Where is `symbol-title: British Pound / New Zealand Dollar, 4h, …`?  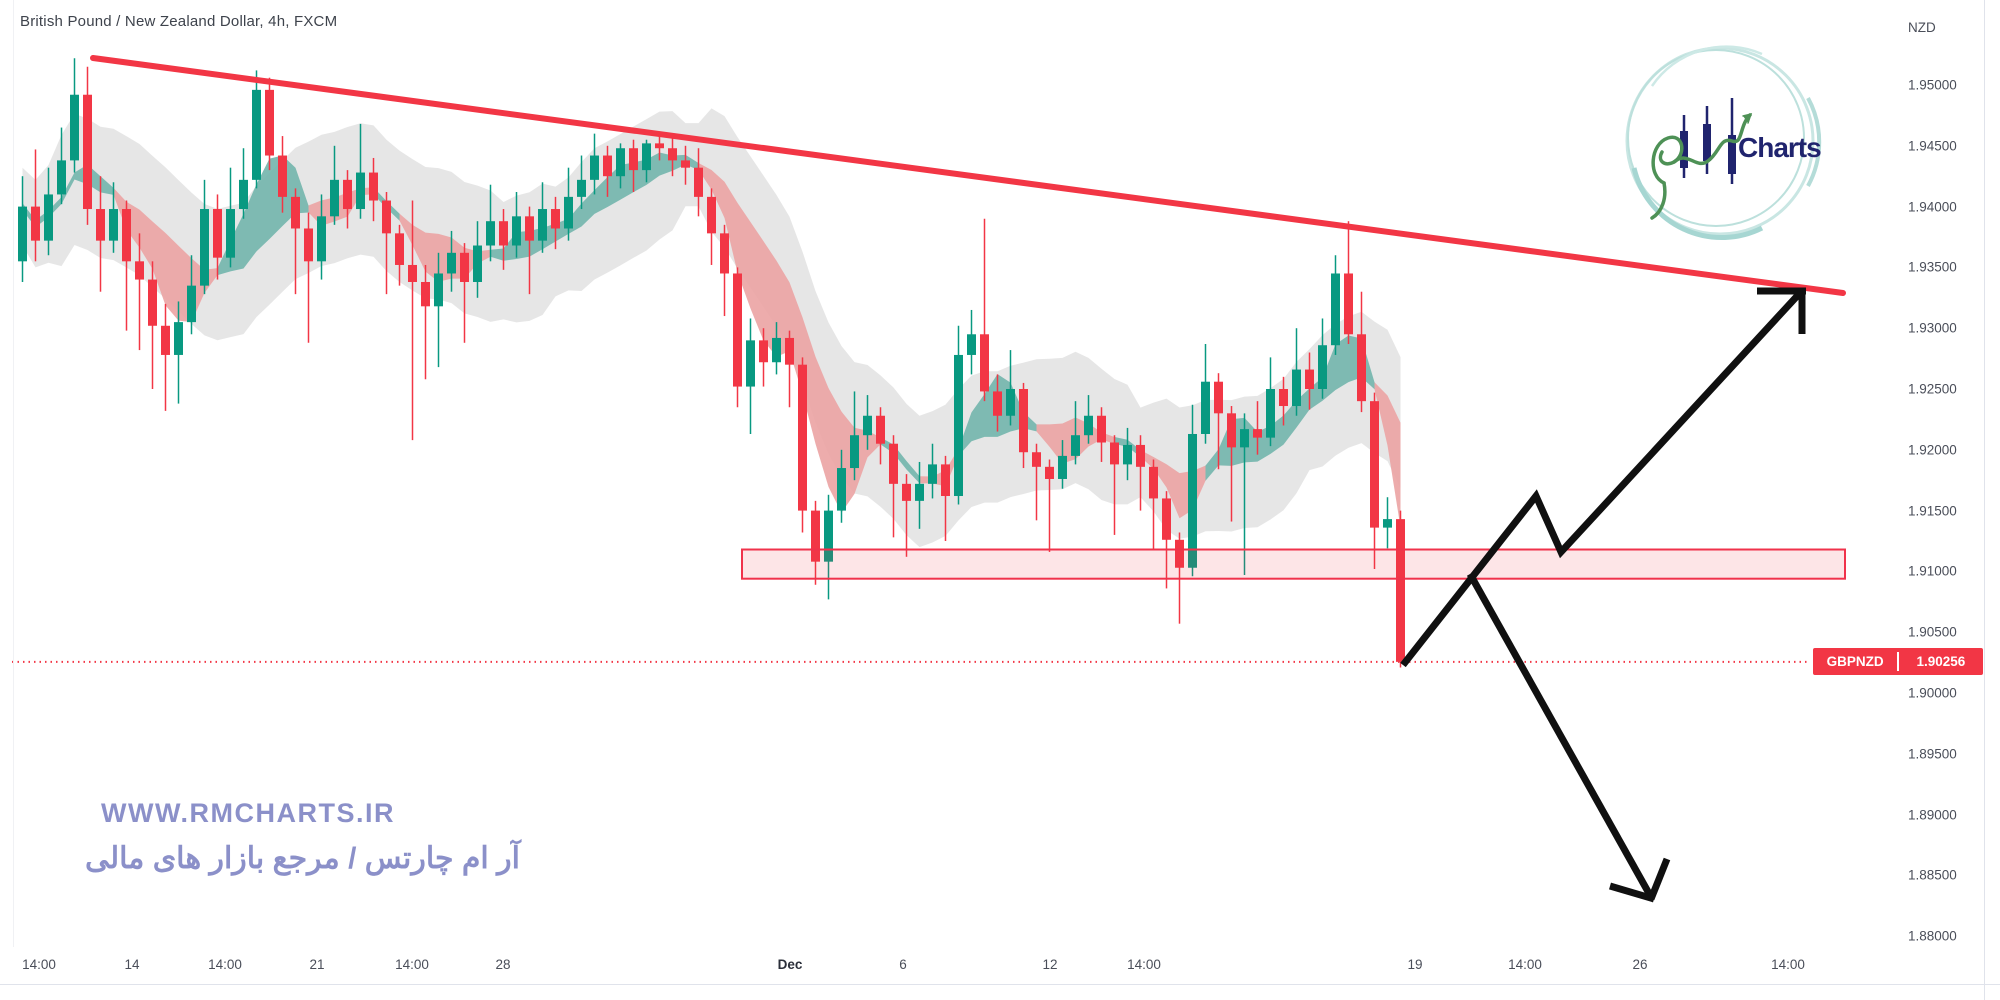 symbol-title: British Pound / New Zealand Dollar, 4h, … is located at coordinates (179, 21).